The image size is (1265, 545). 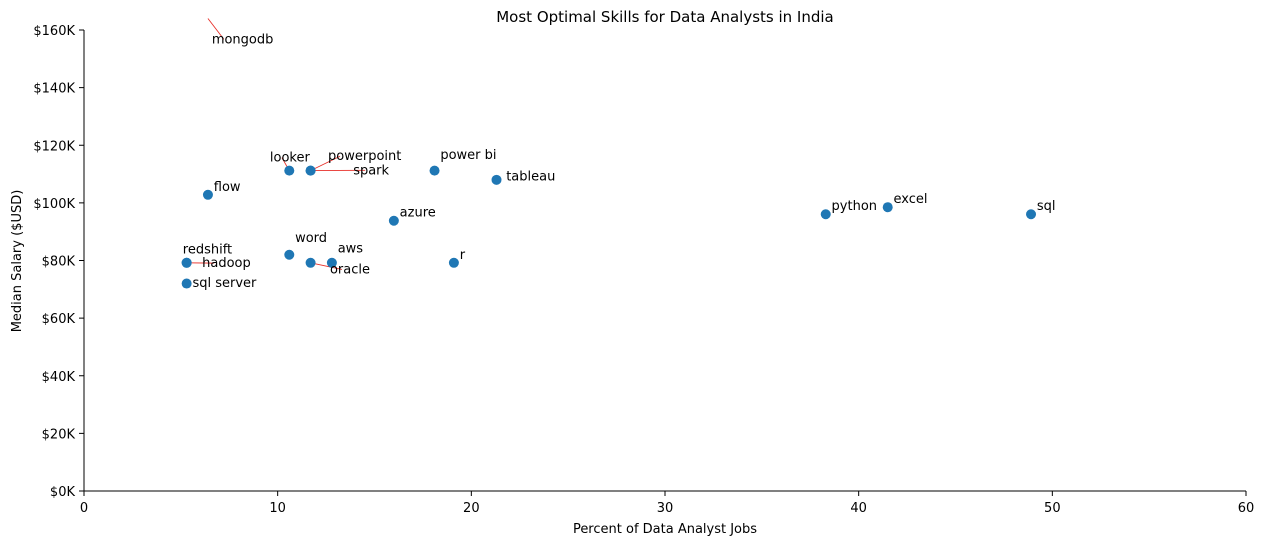 What do you see at coordinates (418, 212) in the screenshot?
I see `point-label: azure` at bounding box center [418, 212].